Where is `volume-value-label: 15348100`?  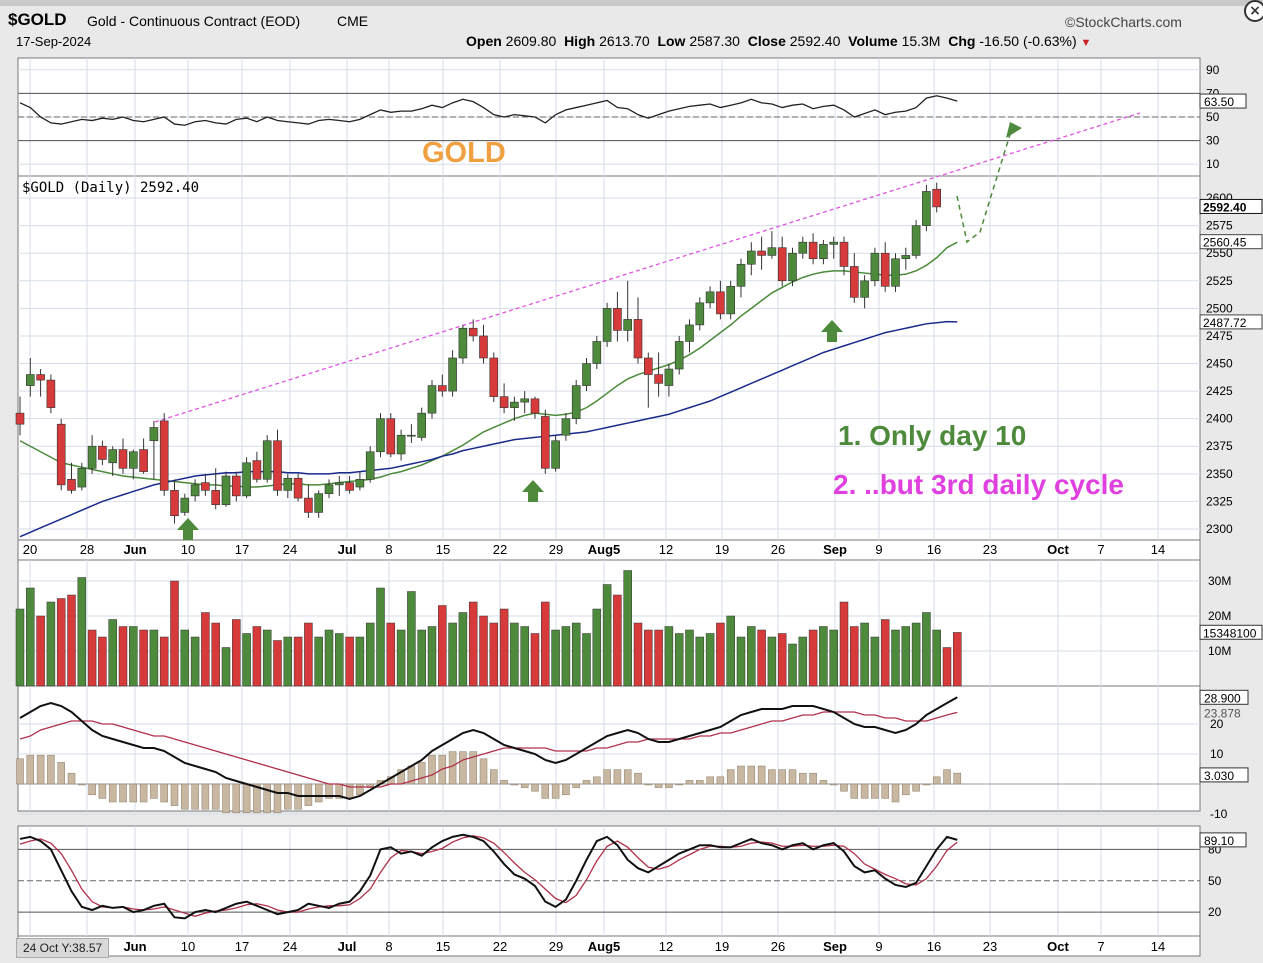
volume-value-label: 15348100 is located at coordinates (1230, 633).